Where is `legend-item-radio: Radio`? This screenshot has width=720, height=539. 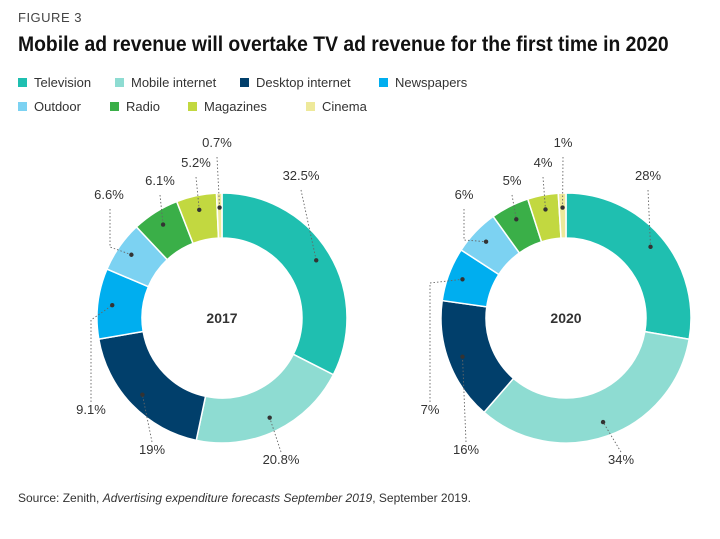
legend-item-radio: Radio is located at coordinates (135, 106).